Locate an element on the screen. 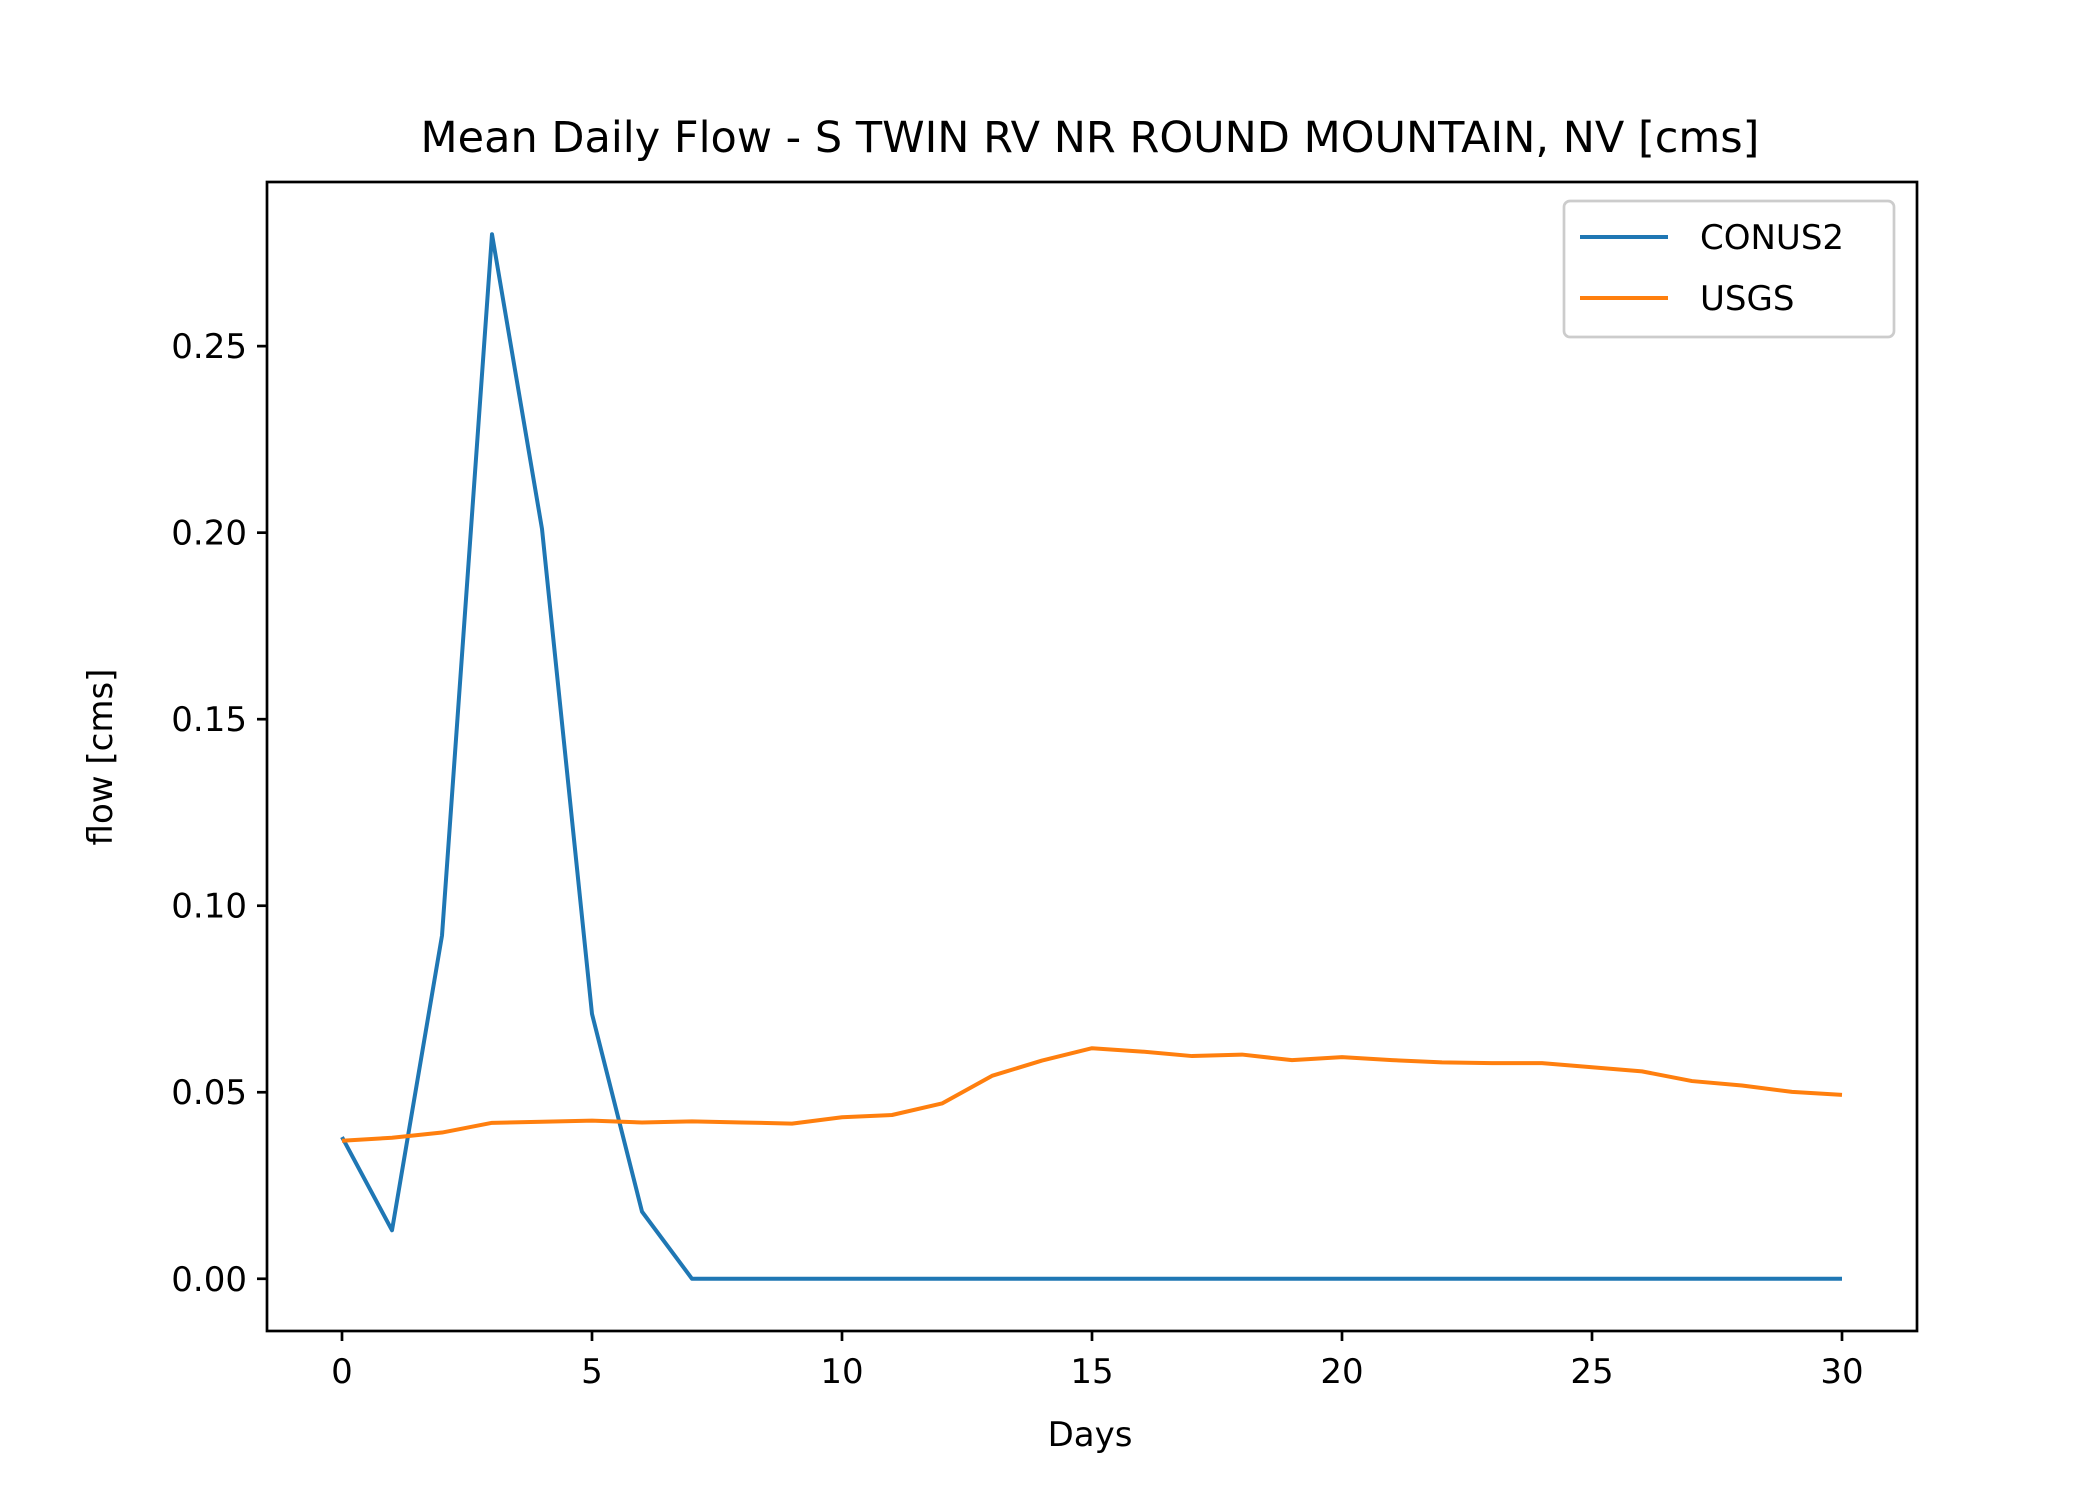  y-tick-label: 0.15 is located at coordinates (209, 720).